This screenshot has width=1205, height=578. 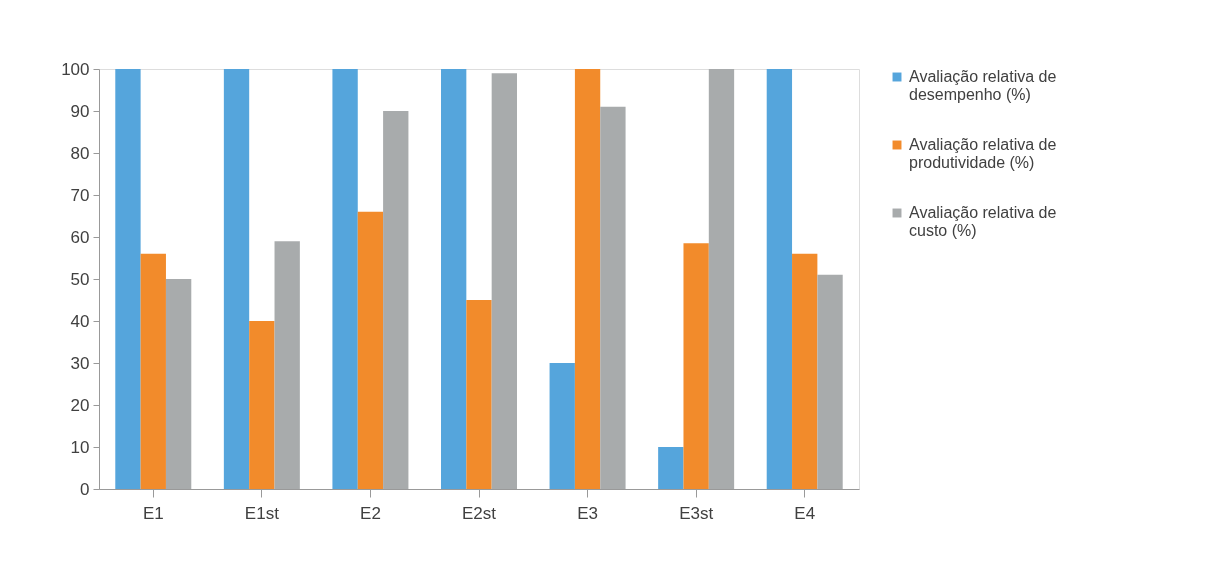 I want to click on y-tick-label: 70, so click(x=80, y=195).